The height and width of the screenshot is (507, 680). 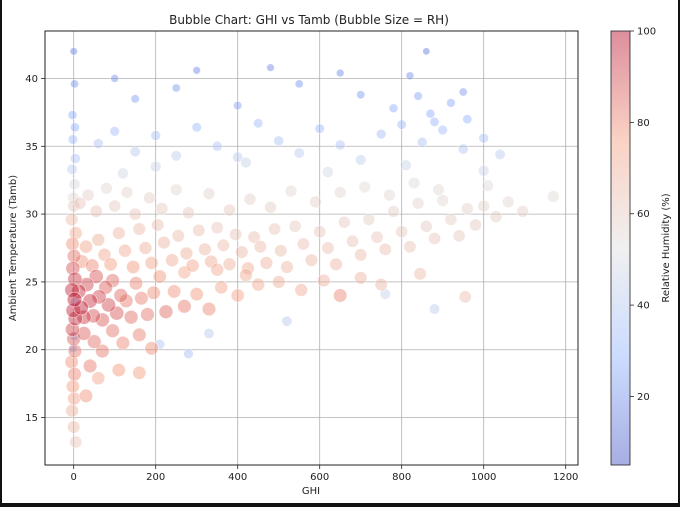 I want to click on x-tick-label: 200, so click(x=155, y=477).